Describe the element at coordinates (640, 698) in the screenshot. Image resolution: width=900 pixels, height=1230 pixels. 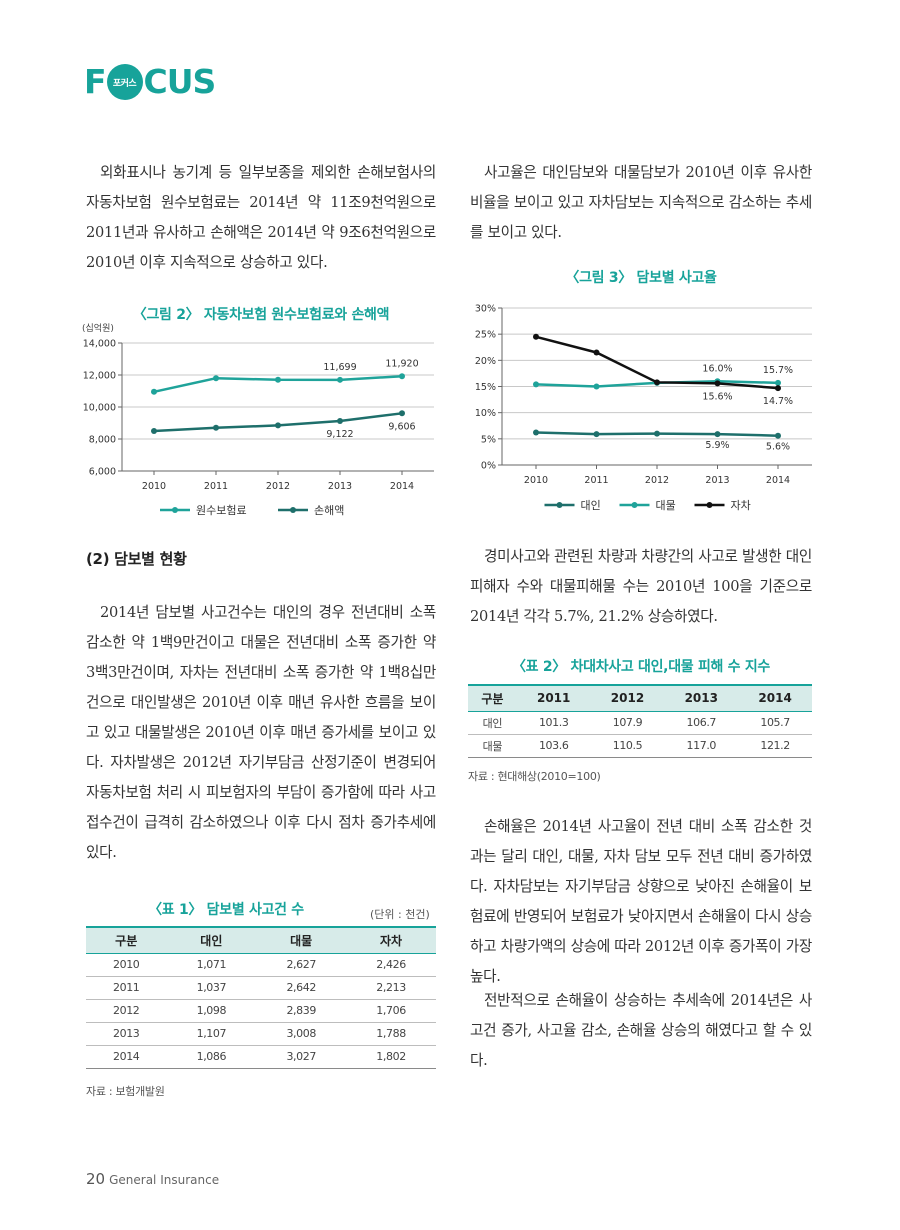
I see `table-2-header-row: 구분 2011 2012 2013 2014` at that location.